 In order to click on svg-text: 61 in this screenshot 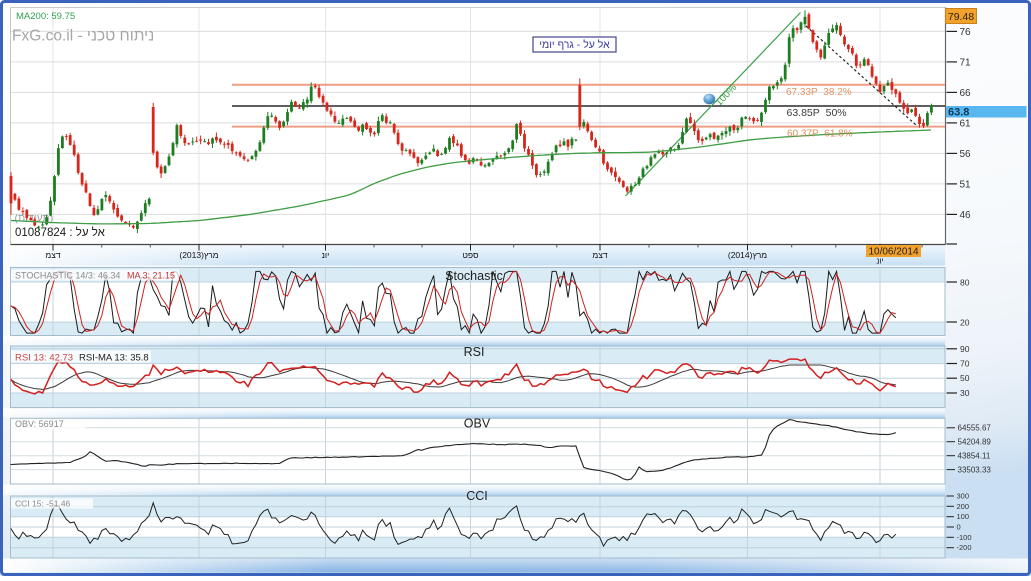, I will do `click(966, 123)`.